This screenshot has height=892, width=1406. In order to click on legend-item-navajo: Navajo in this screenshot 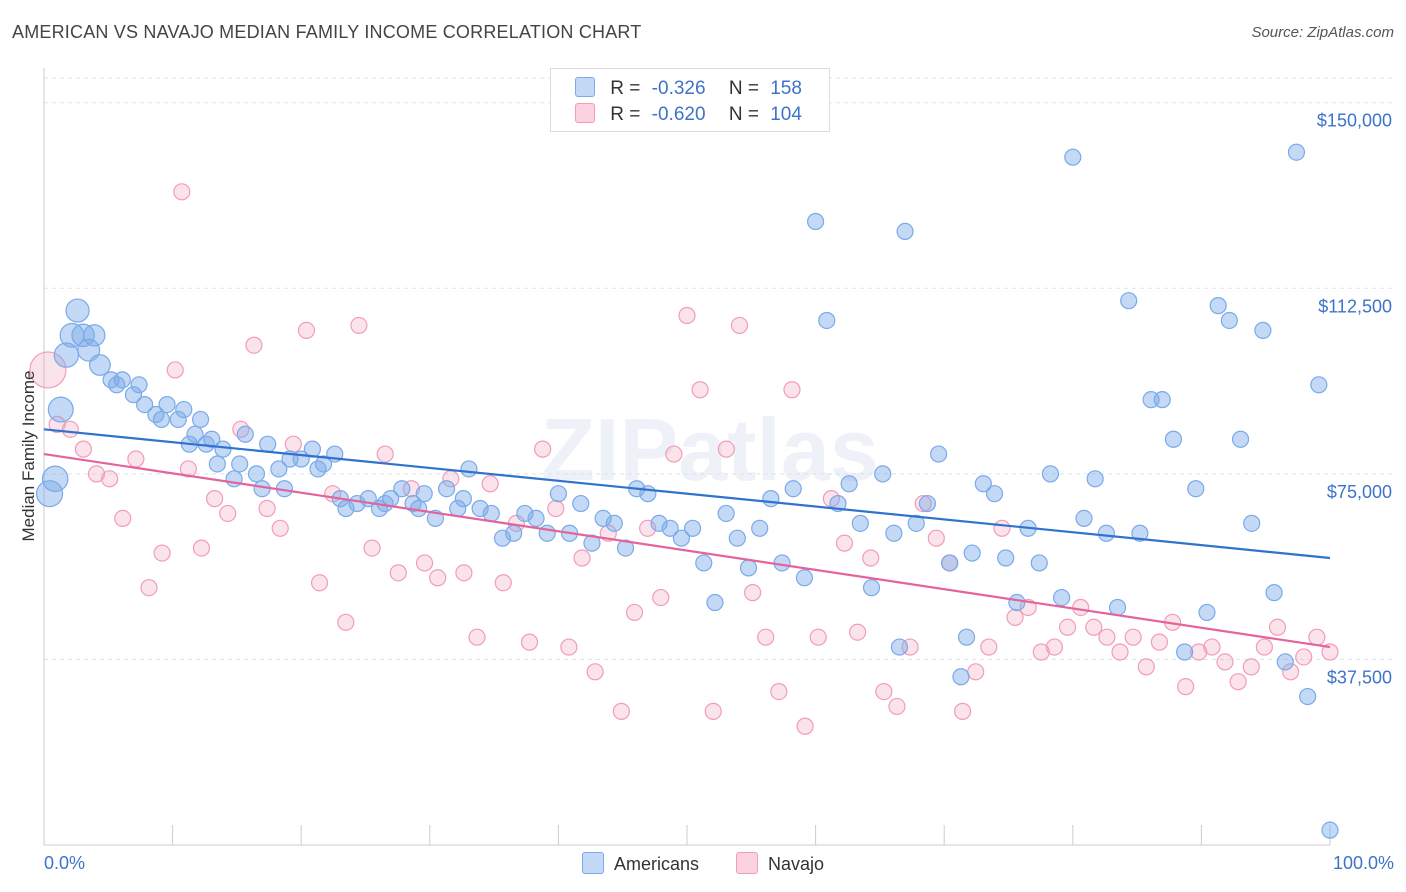, I will do `click(780, 863)`.